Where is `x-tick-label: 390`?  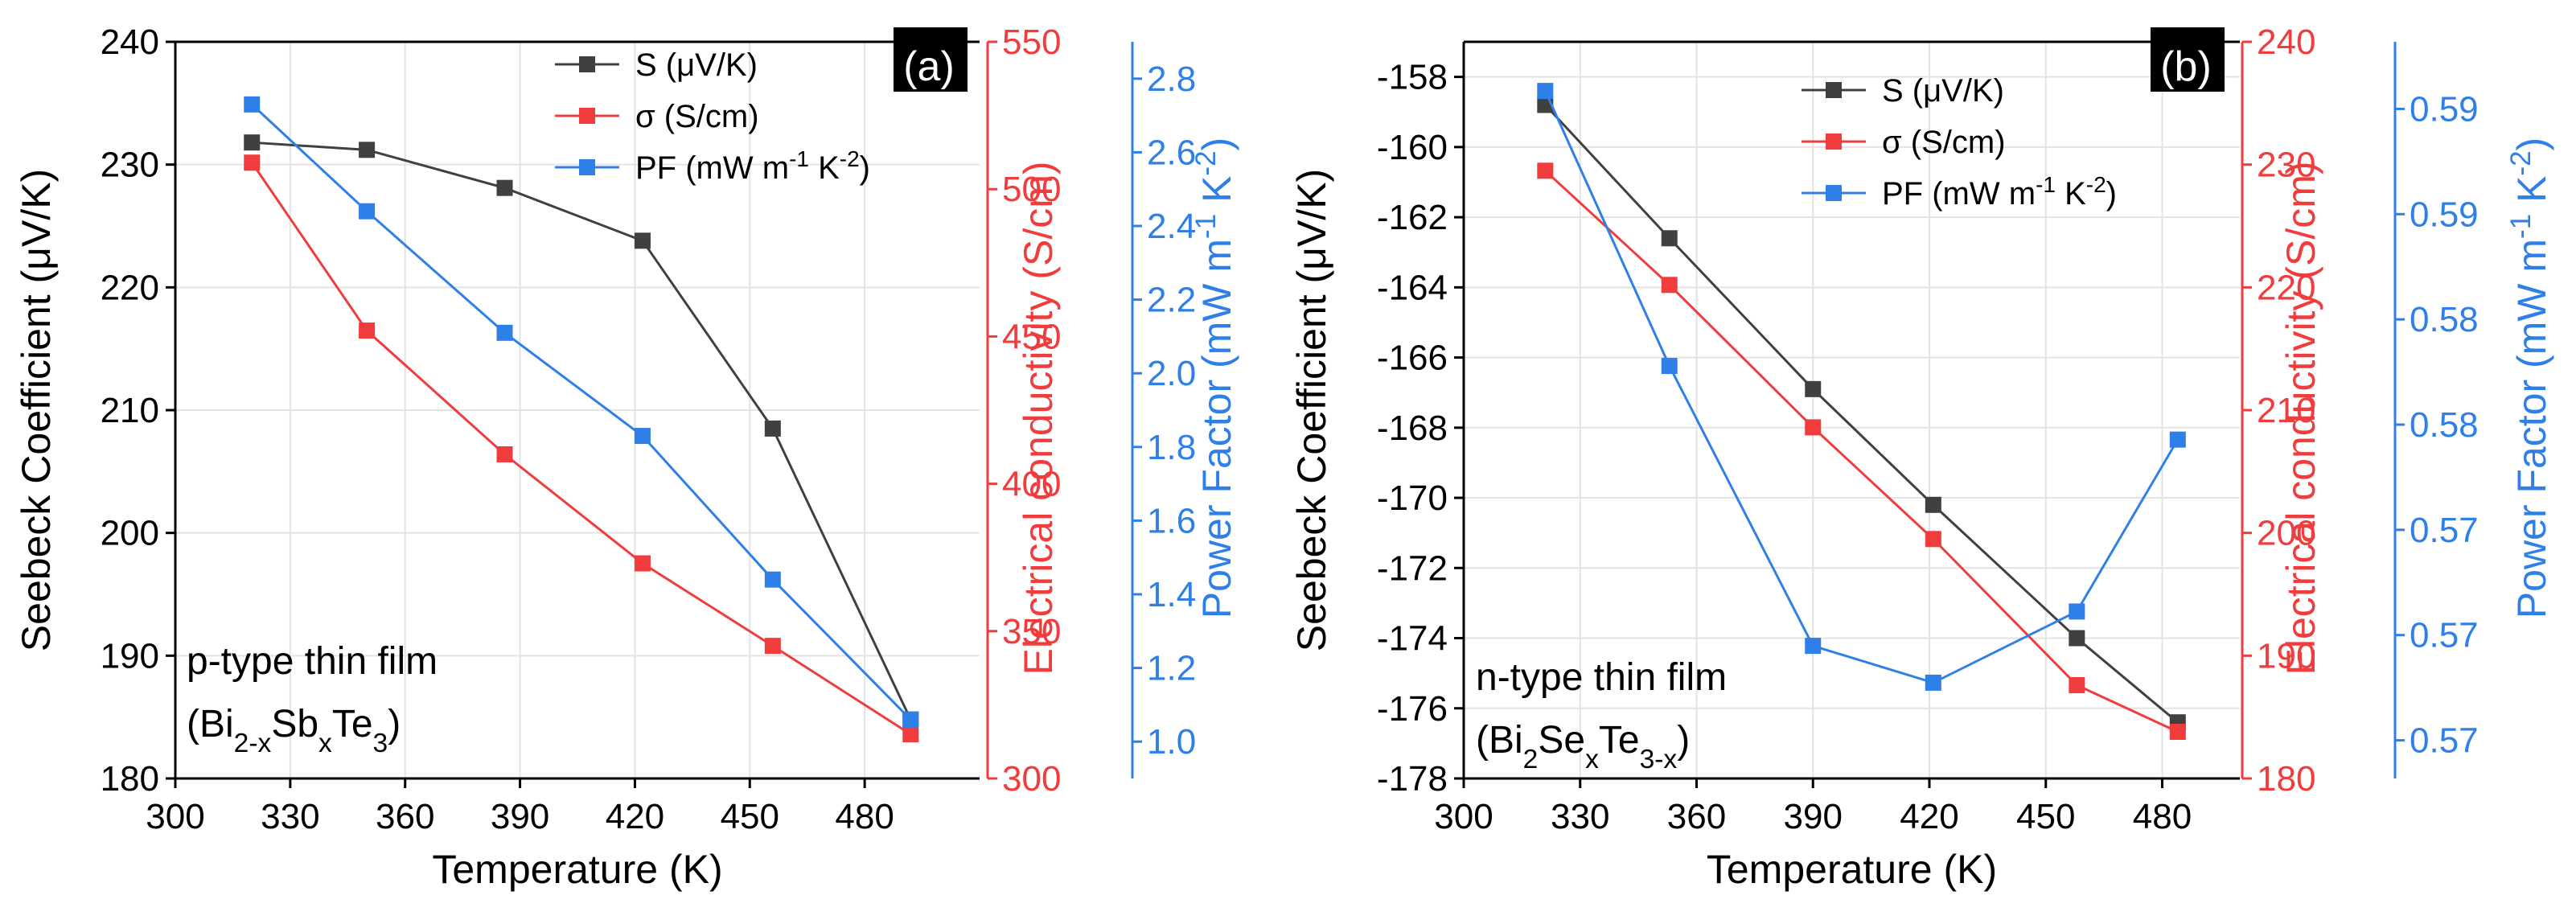 x-tick-label: 390 is located at coordinates (520, 816).